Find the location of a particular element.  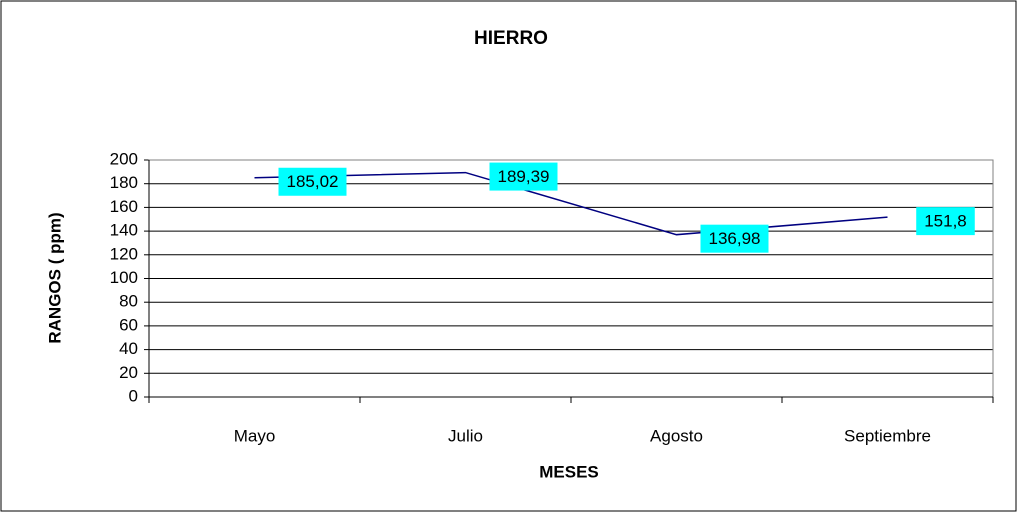

y-tick-label: 120 is located at coordinates (124, 253).